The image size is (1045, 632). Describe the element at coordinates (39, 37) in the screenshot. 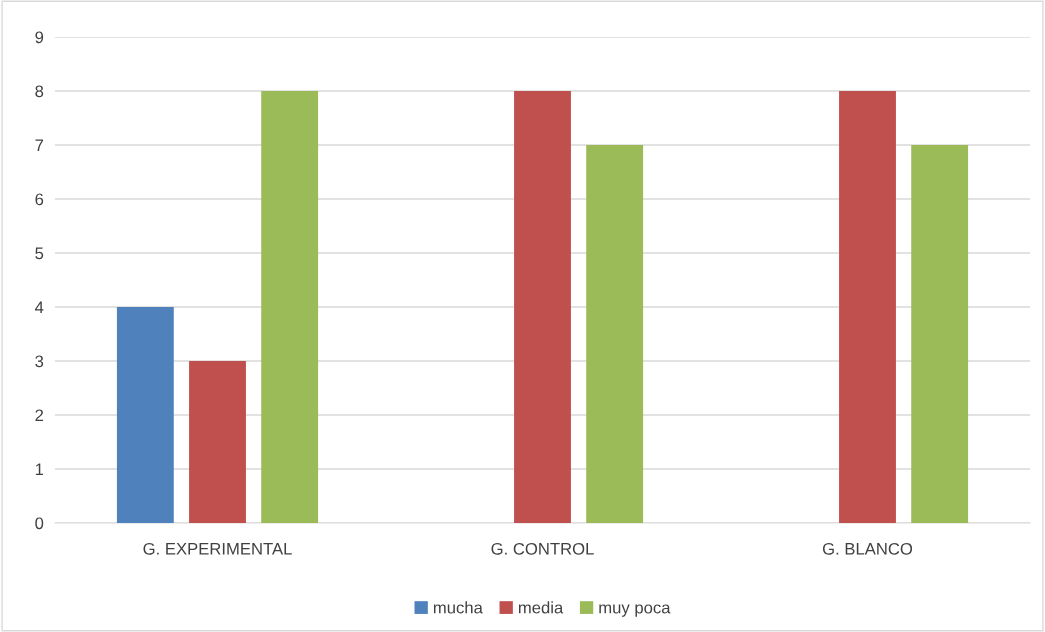

I see `y-tick-label: 9` at that location.